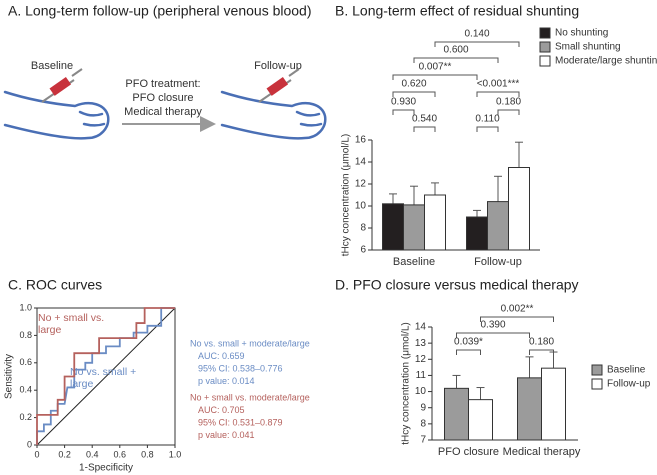 The image size is (657, 475). Describe the element at coordinates (25, 335) in the screenshot. I see `y-tick-label: 0.8` at that location.